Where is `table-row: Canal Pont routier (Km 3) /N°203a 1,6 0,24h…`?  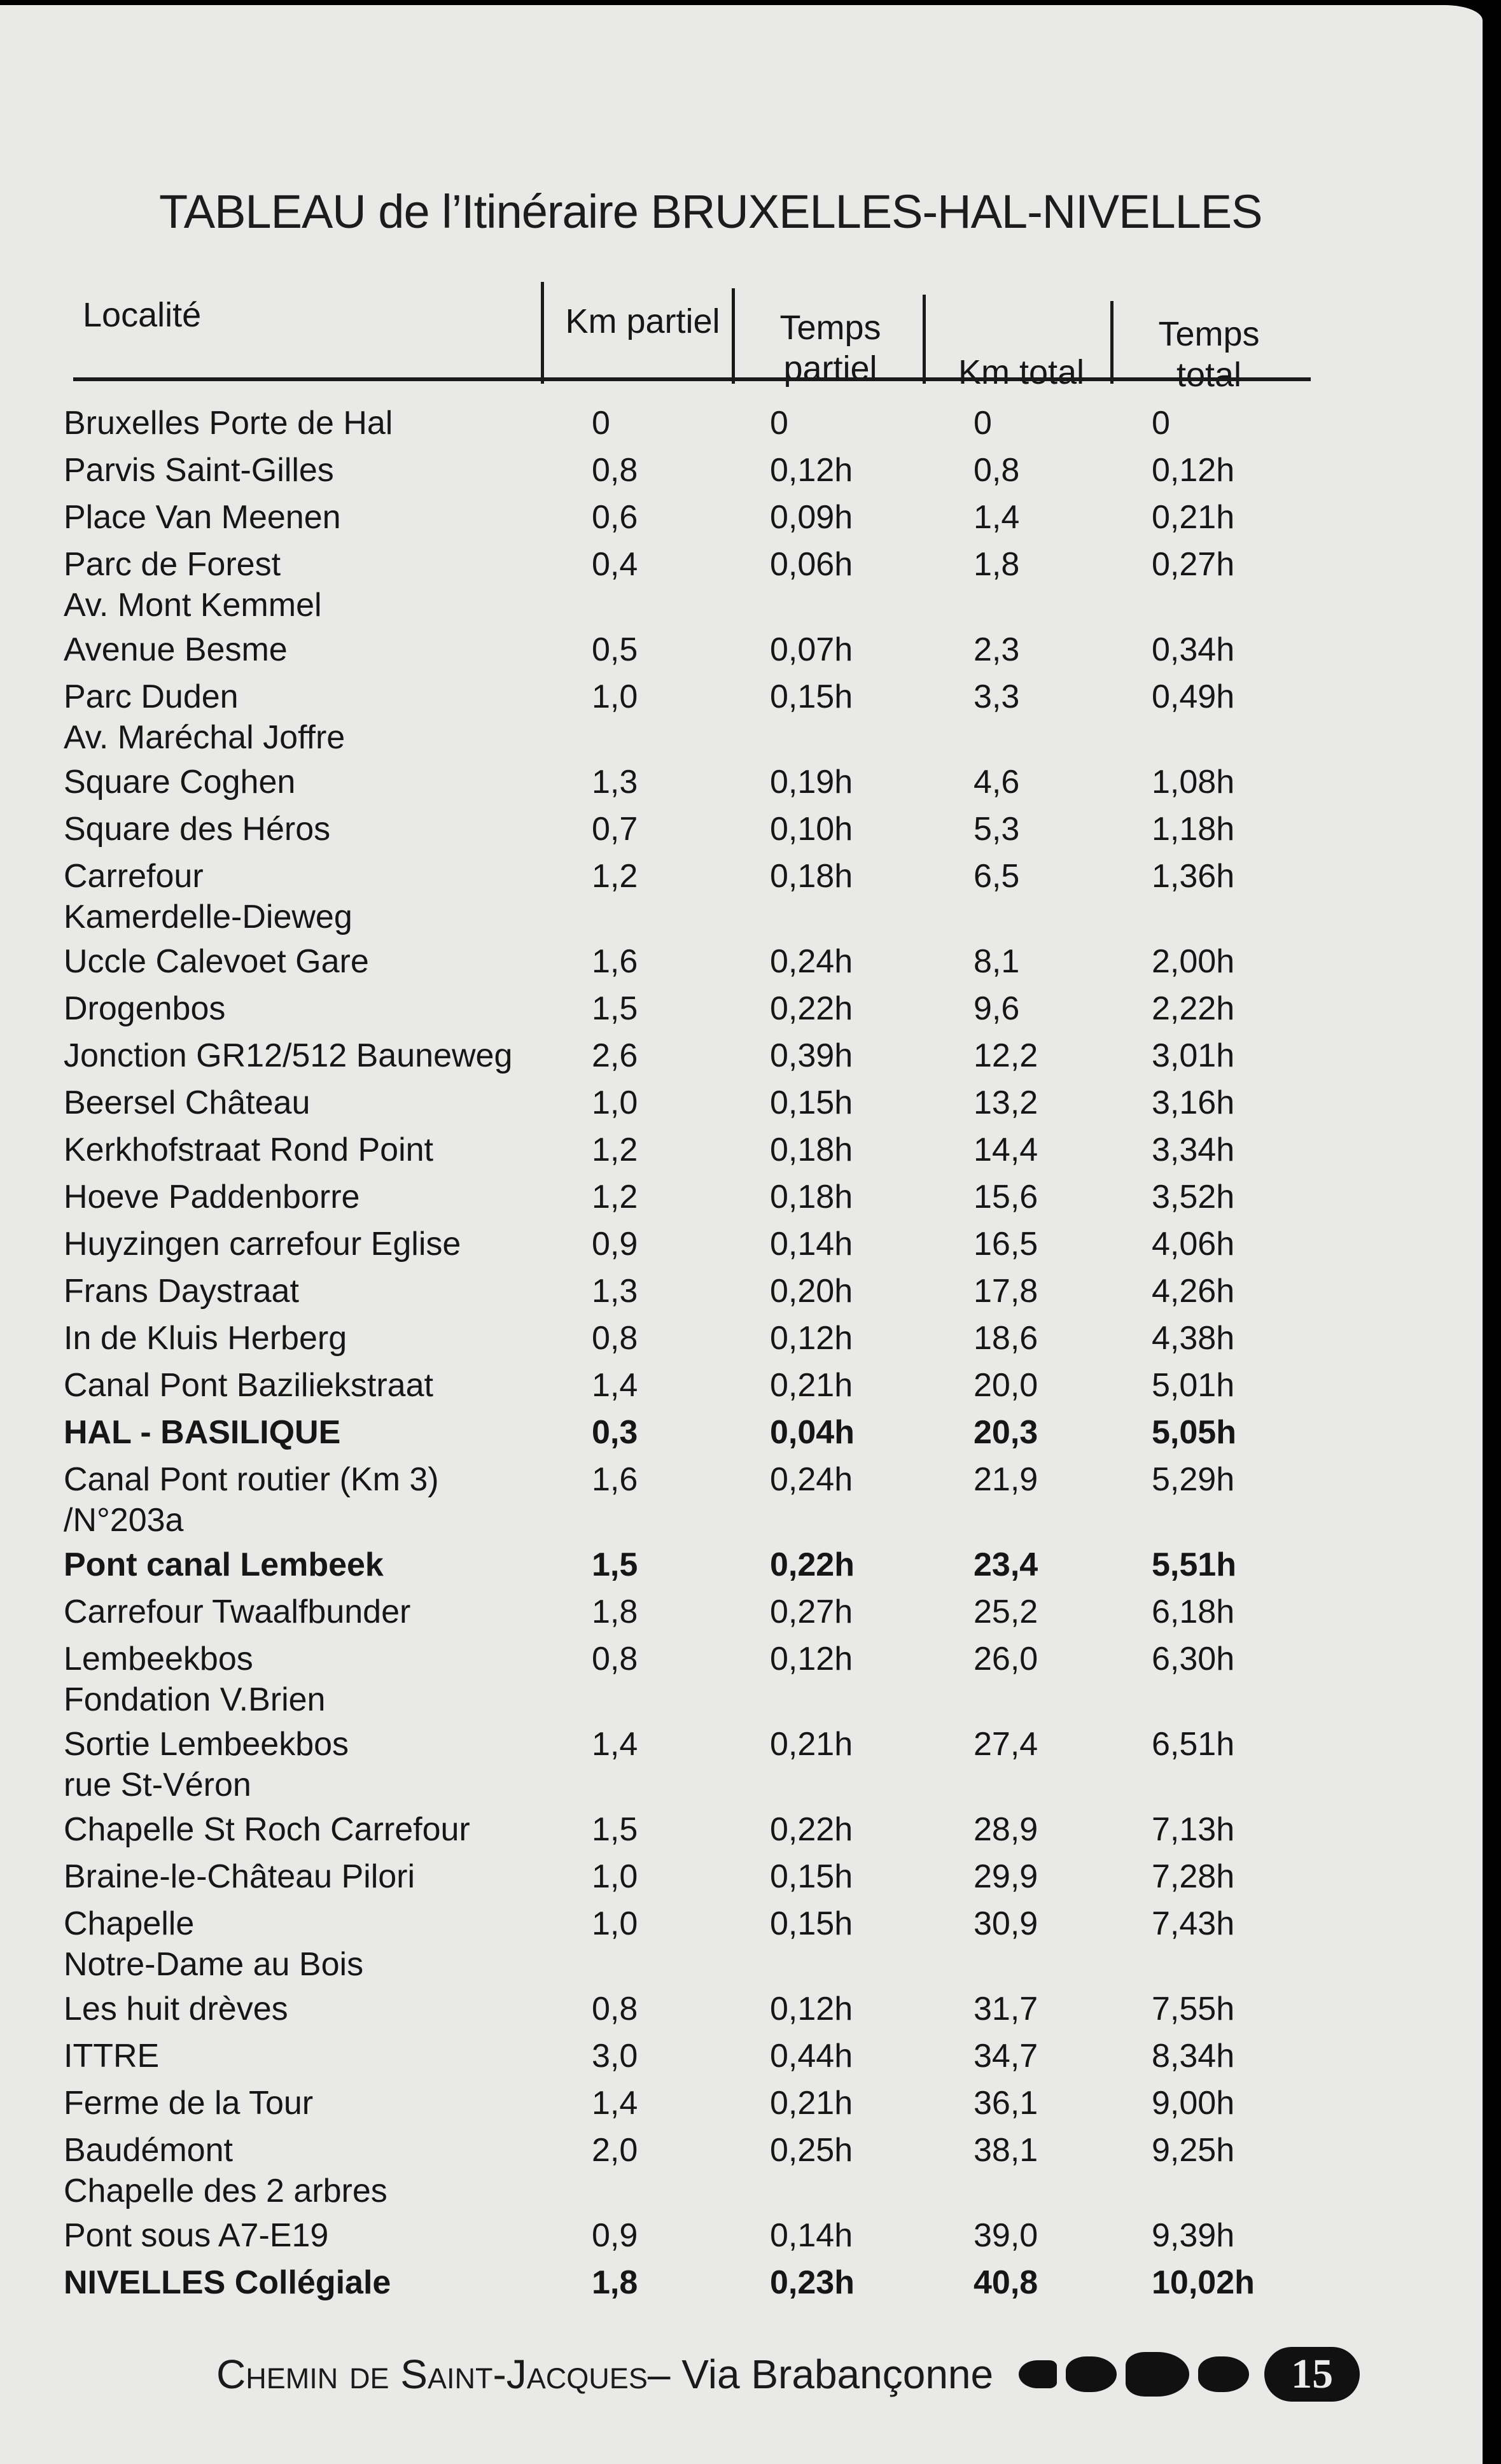
table-row: Canal Pont routier (Km 3) /N°203a 1,6 0,24h… is located at coordinates (684, 1500).